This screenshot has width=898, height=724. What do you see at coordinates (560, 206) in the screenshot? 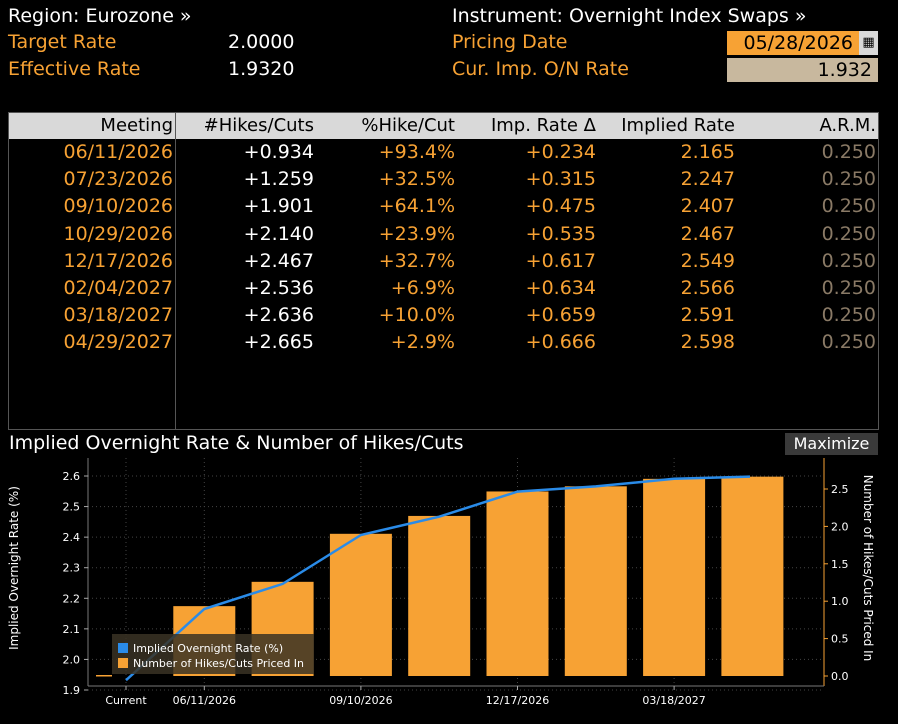
I see `cell-delta: +0.475` at bounding box center [560, 206].